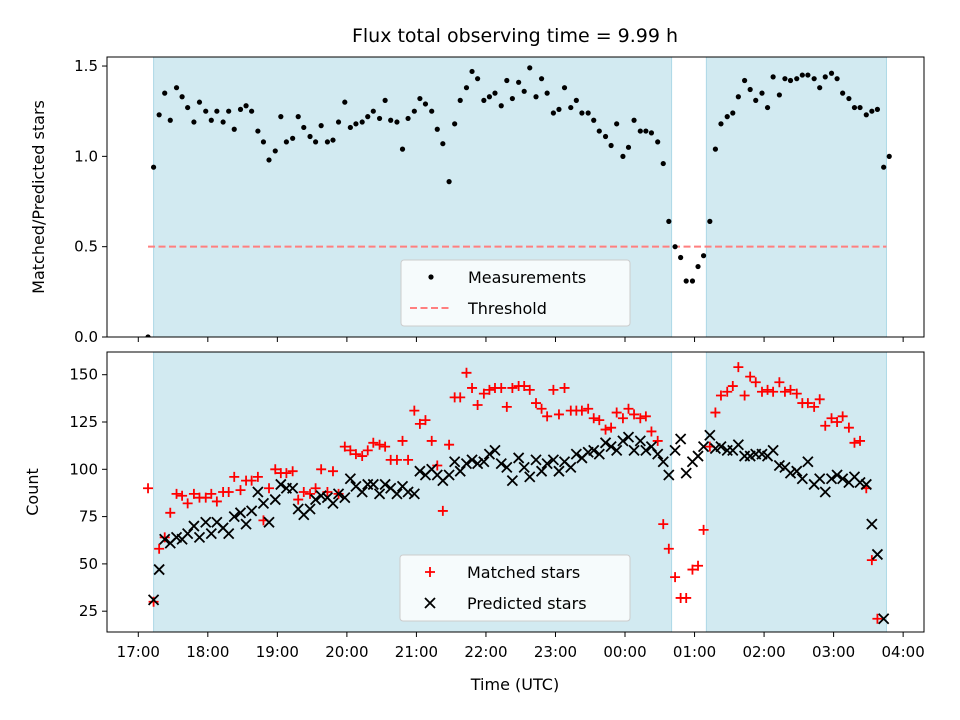 This screenshot has width=960, height=720. Describe the element at coordinates (515, 36) in the screenshot. I see `chart-title: Flux total observing time = 9.99 h` at that location.